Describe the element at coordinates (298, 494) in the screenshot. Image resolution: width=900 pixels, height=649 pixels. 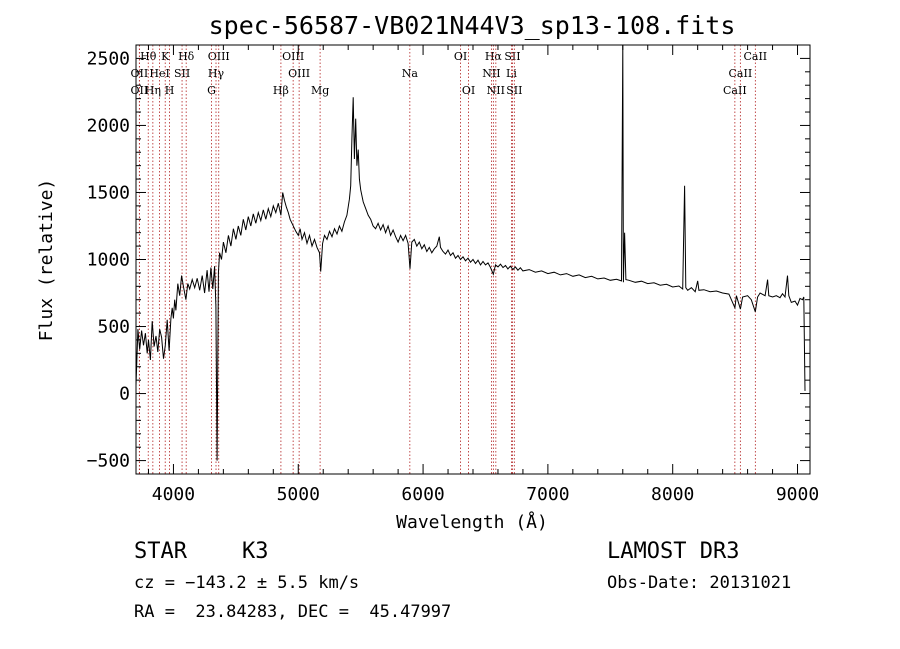
I see `x-tick-label: 5000` at that location.